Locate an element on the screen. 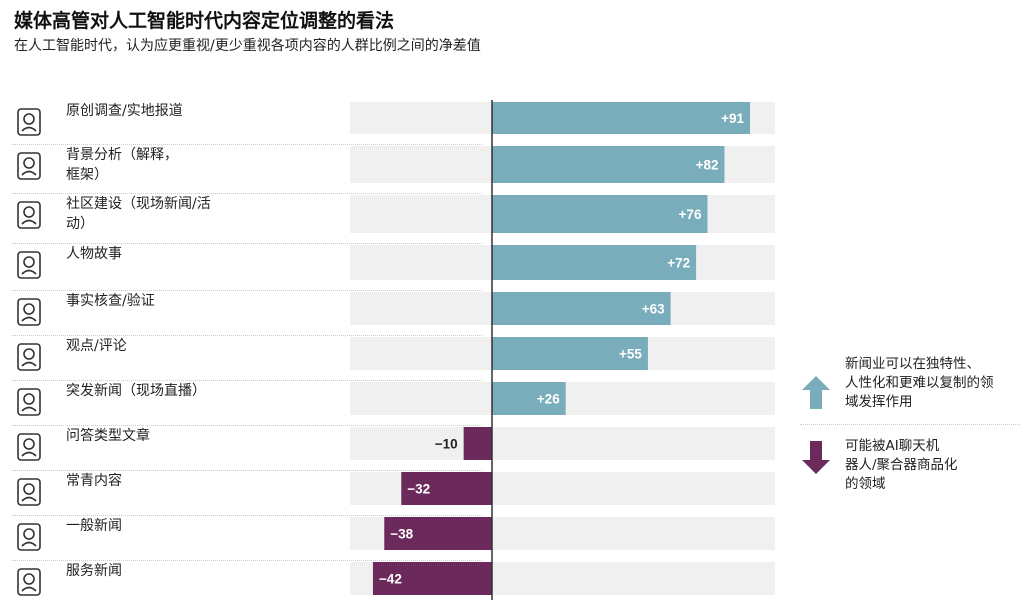  category-label: 背景分析（解释， 框架） is located at coordinates (161, 165).